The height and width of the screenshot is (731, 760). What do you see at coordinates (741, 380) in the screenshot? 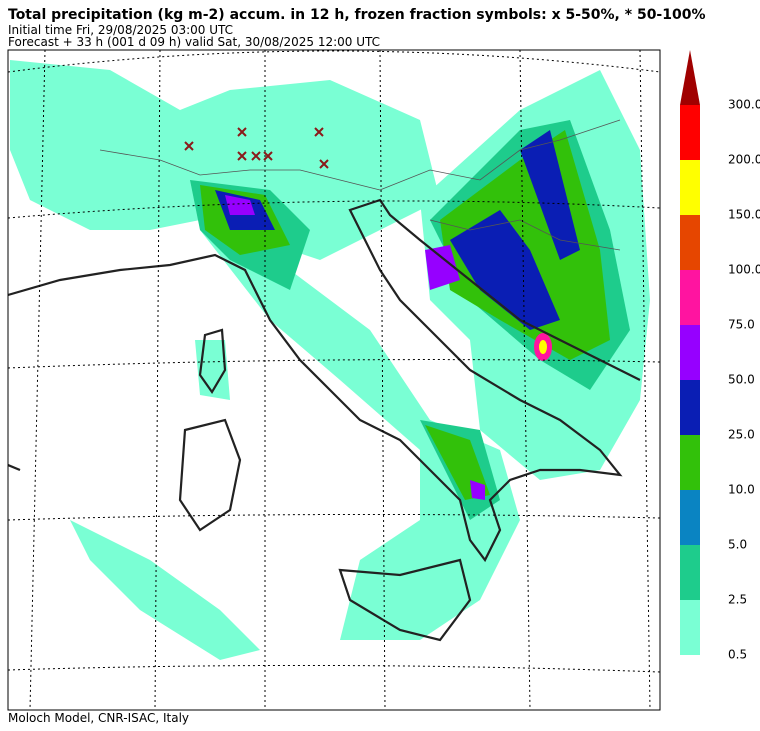
I see `colorbar-label: 50.0` at bounding box center [741, 380].